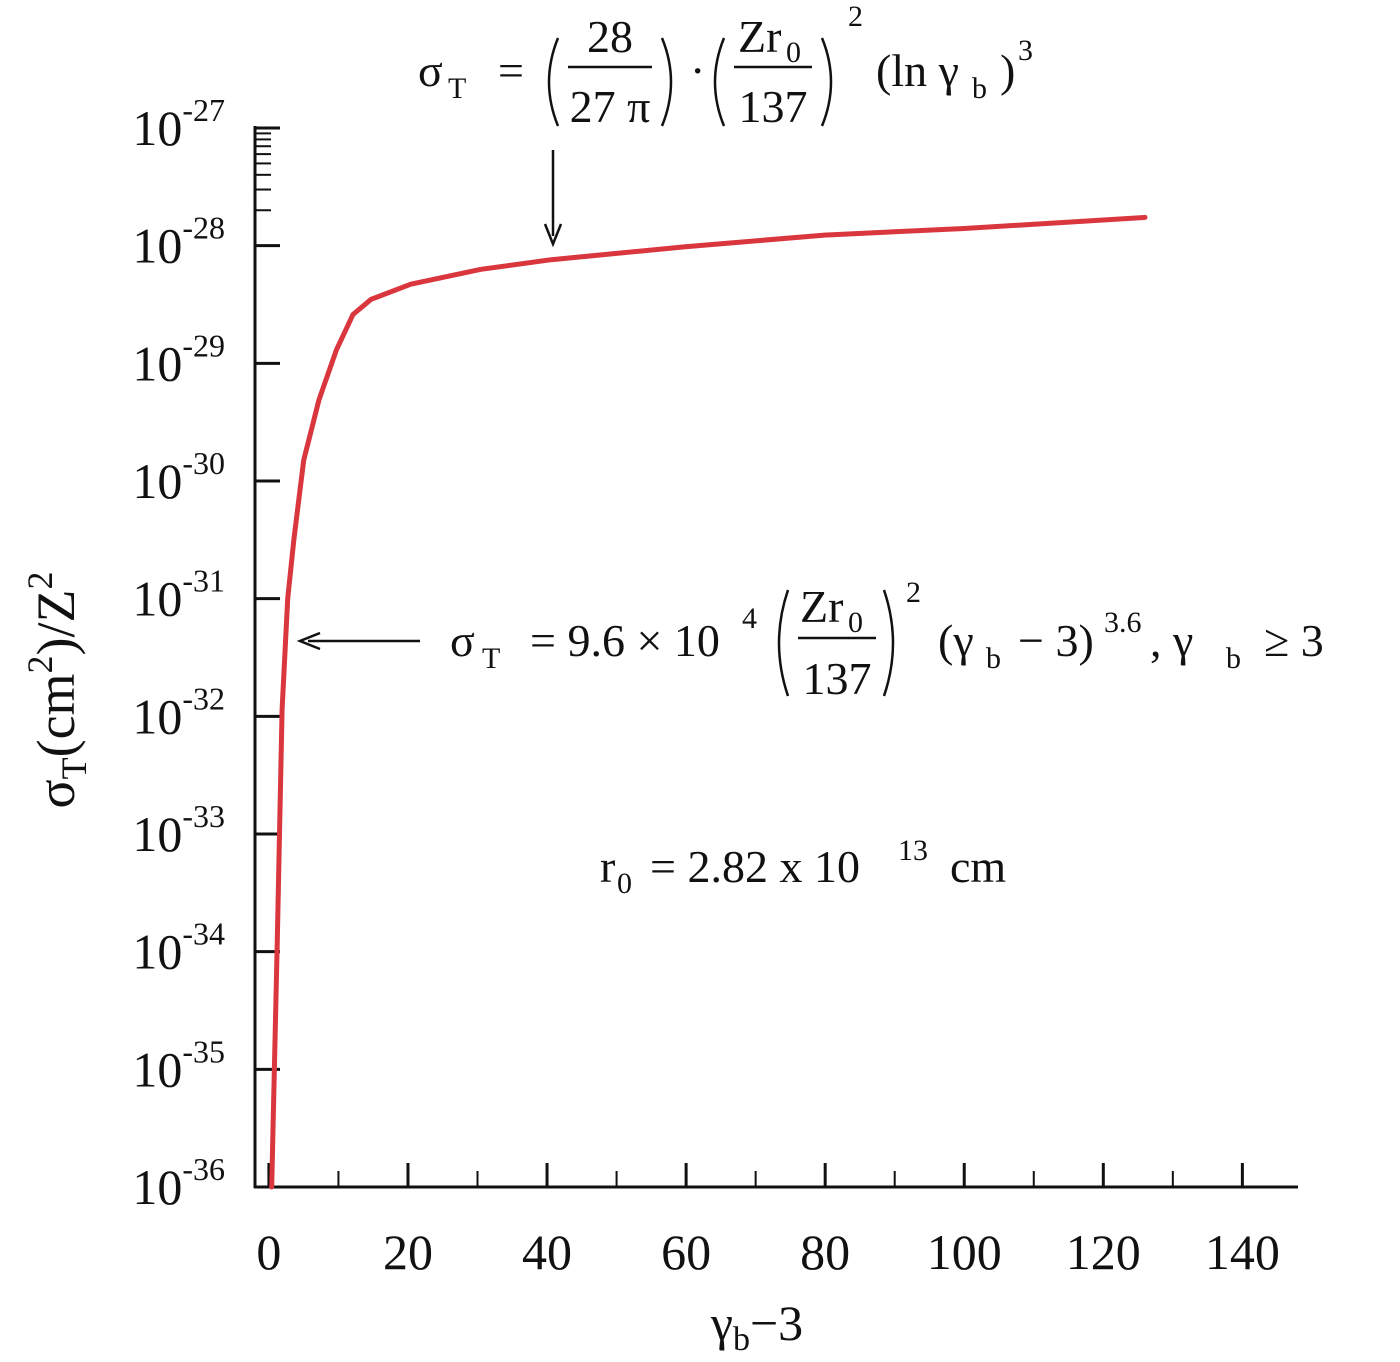 The width and height of the screenshot is (1400, 1362). I want to click on y-tick-label: 10-27, so click(178, 124).